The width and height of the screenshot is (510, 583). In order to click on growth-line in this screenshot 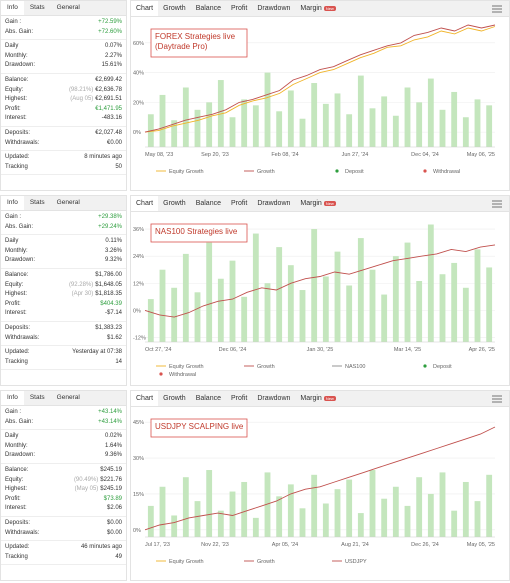, I will do `click(320, 281)`.